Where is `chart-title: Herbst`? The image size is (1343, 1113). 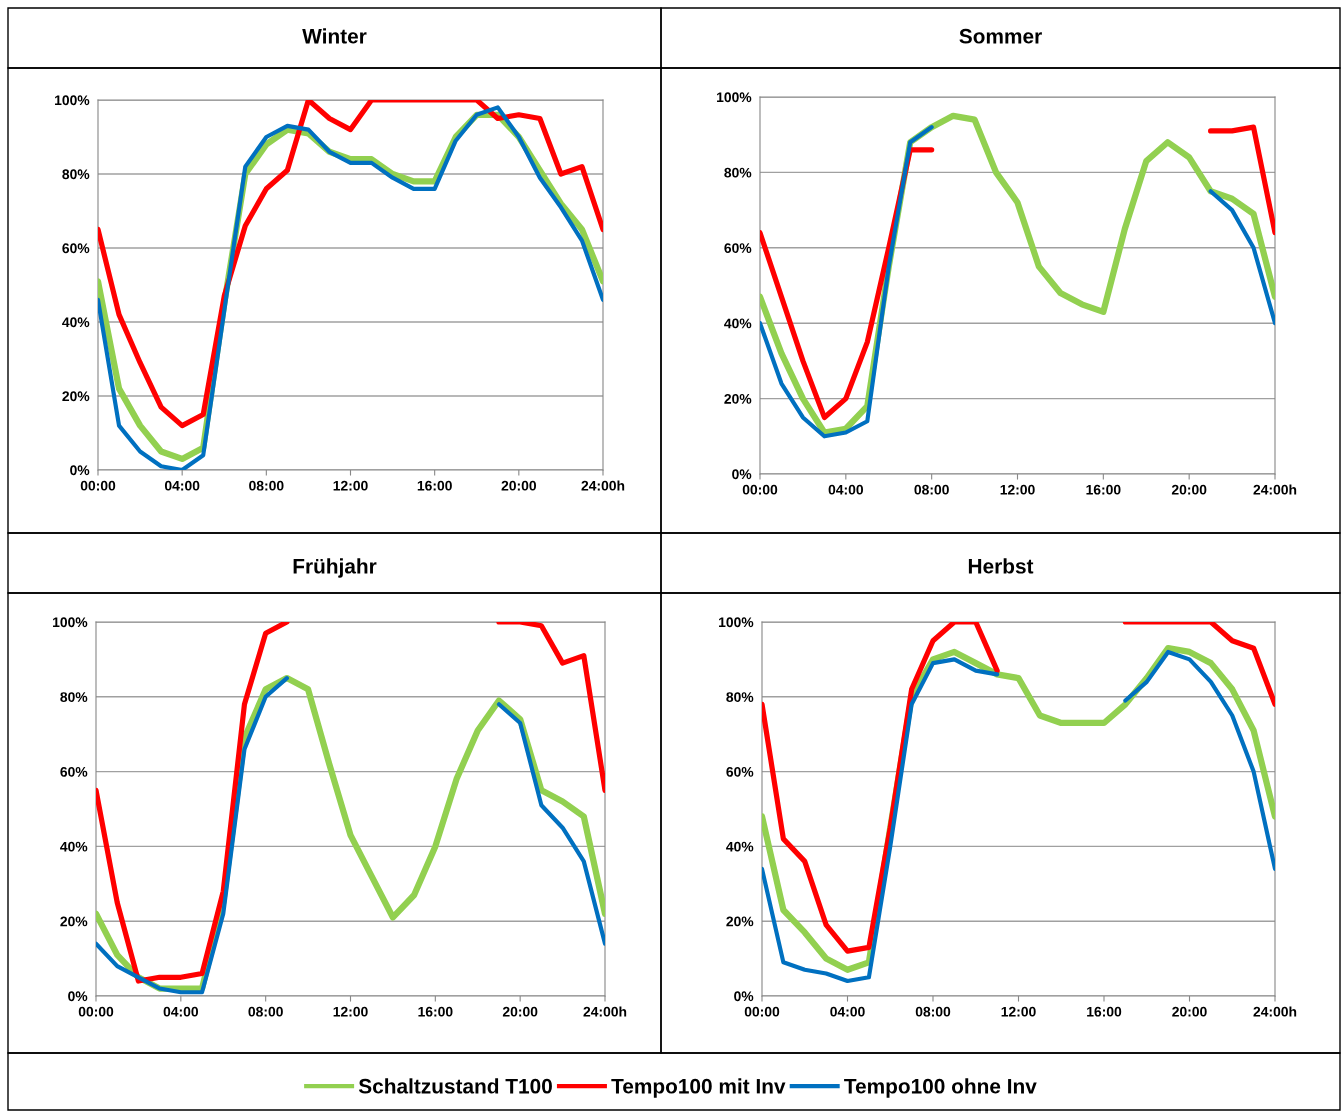
chart-title: Herbst is located at coordinates (1001, 566).